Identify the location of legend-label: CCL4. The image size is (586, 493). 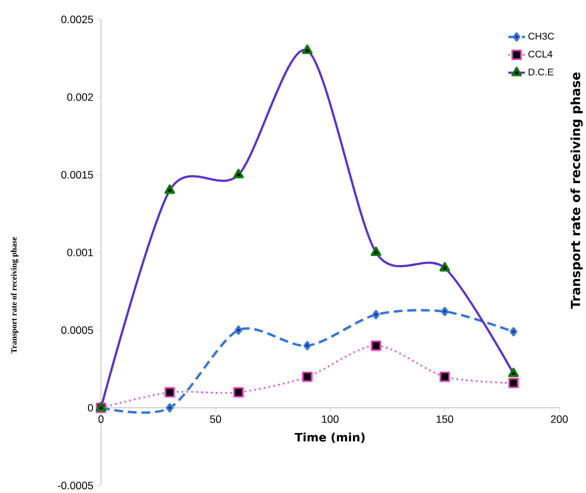
(540, 54).